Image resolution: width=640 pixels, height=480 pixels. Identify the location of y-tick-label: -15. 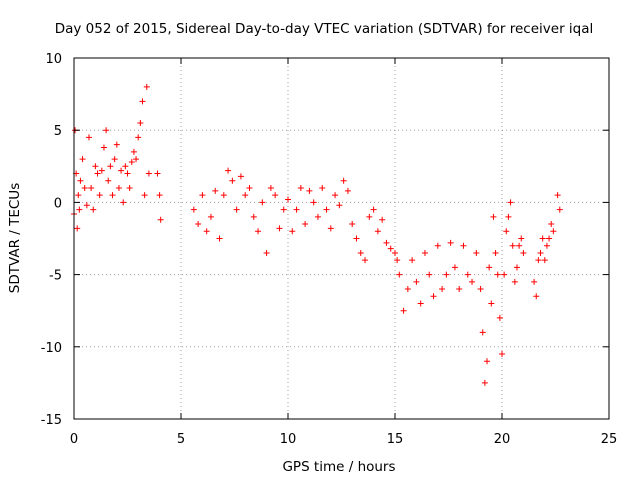
(51, 420).